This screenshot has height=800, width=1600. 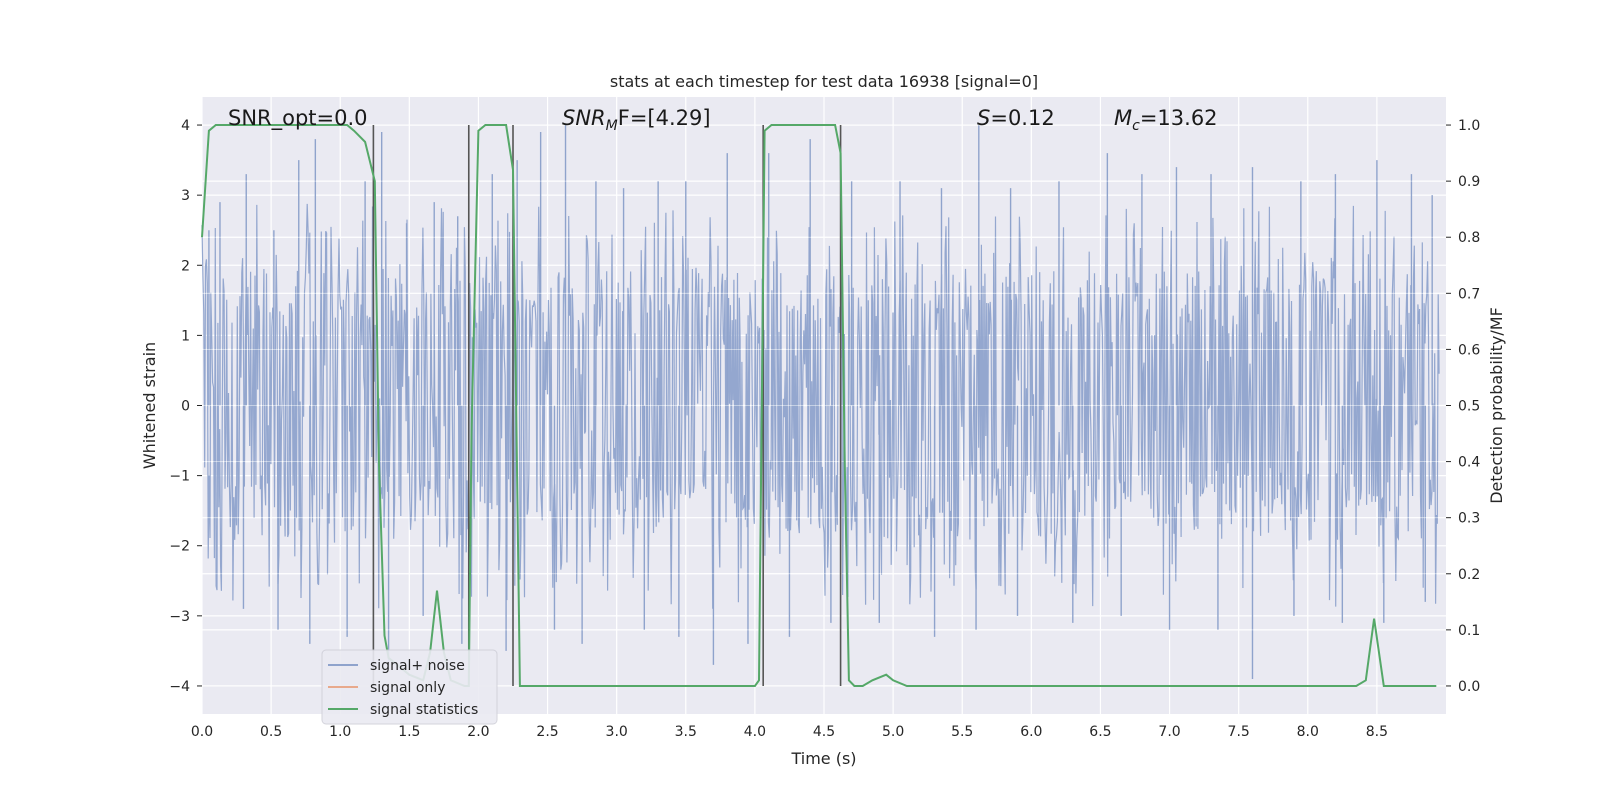 I want to click on y-tick-label: 3, so click(x=185, y=196).